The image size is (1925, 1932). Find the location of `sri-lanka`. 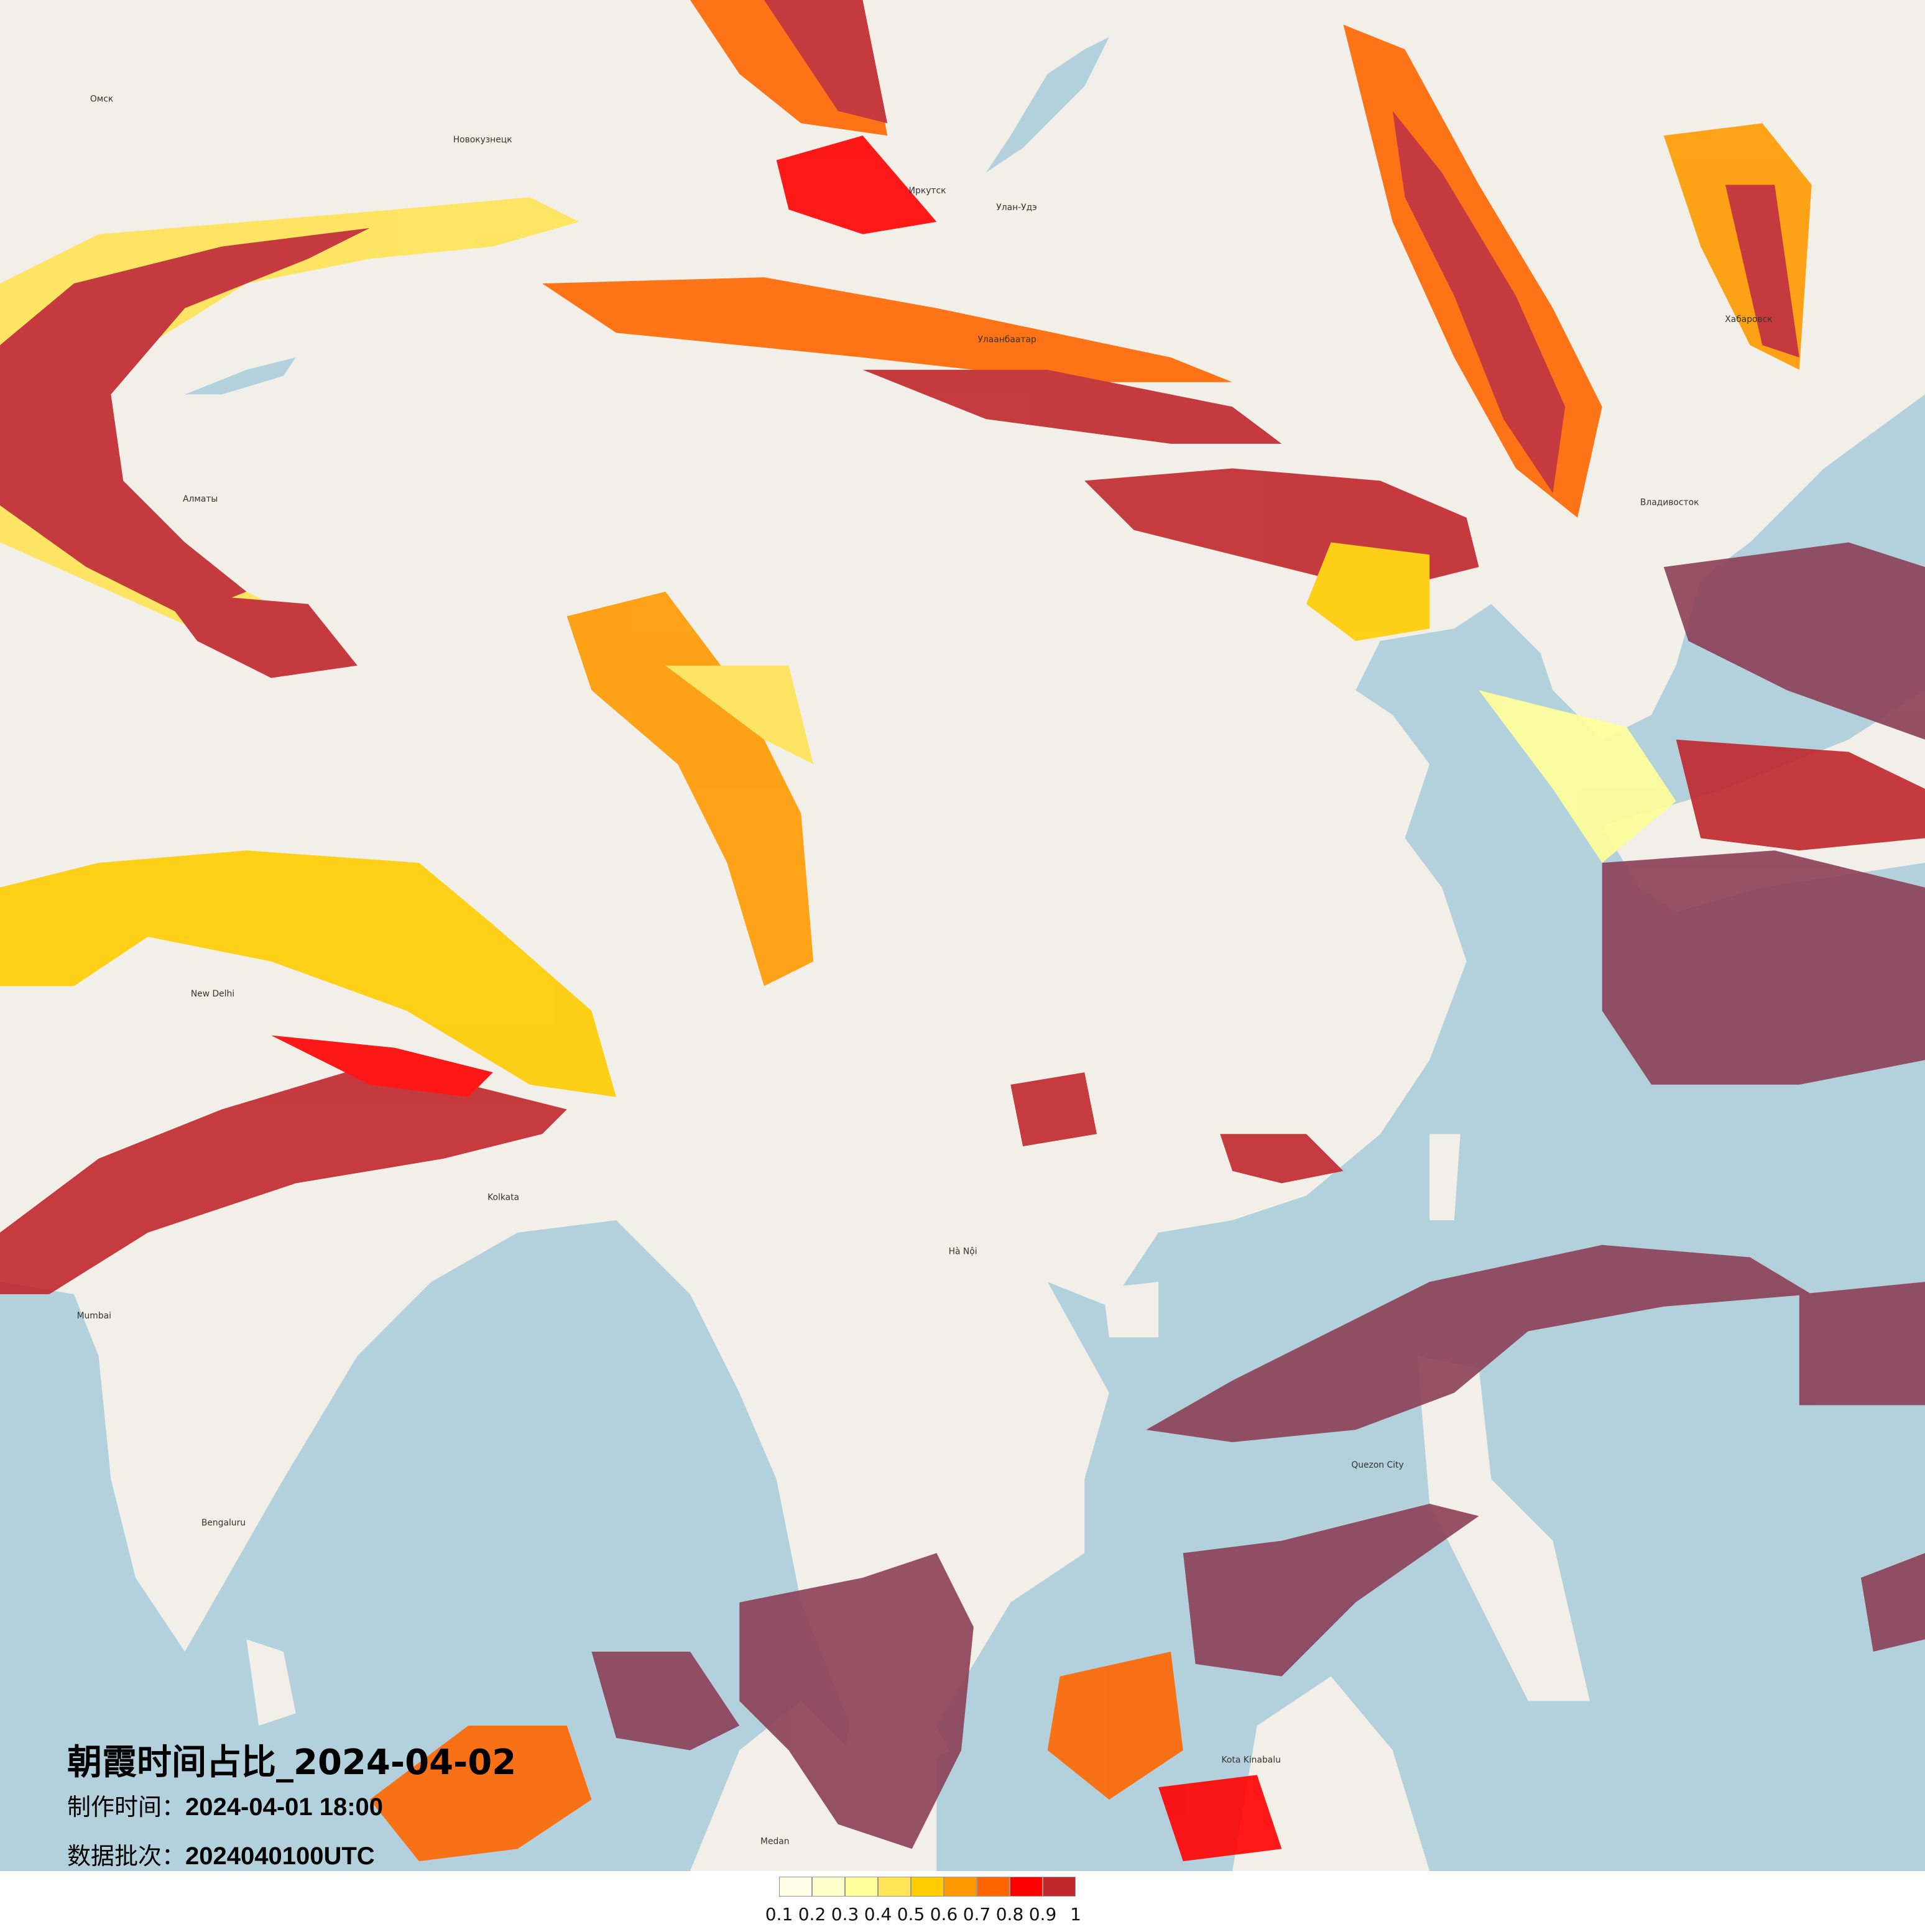

sri-lanka is located at coordinates (271, 1683).